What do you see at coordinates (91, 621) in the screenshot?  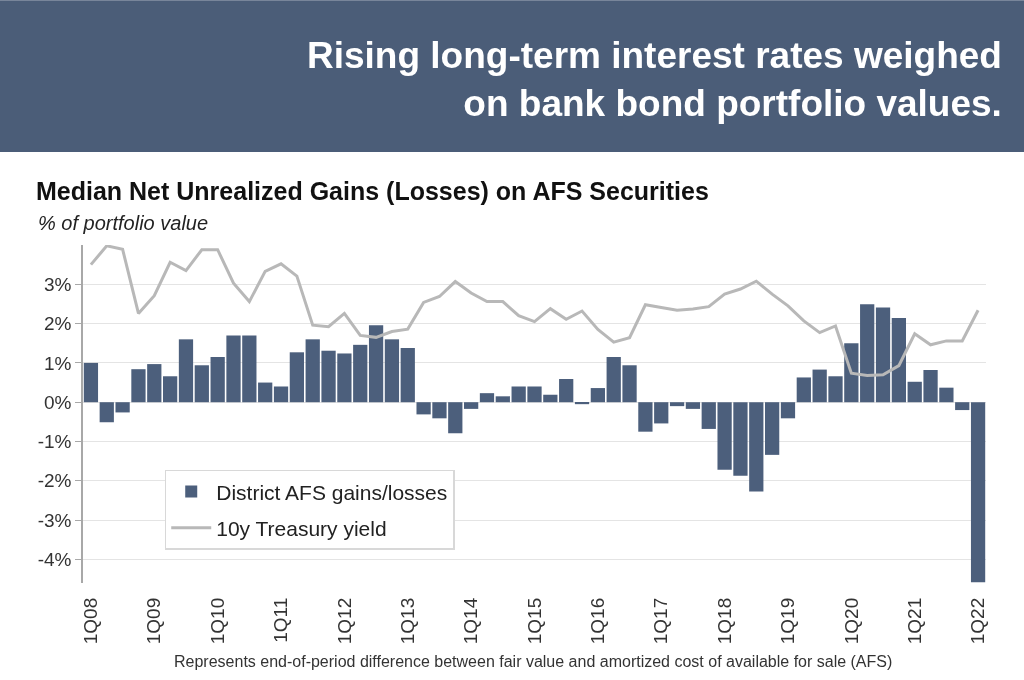 I see `x-tick-label: 1Q08` at bounding box center [91, 621].